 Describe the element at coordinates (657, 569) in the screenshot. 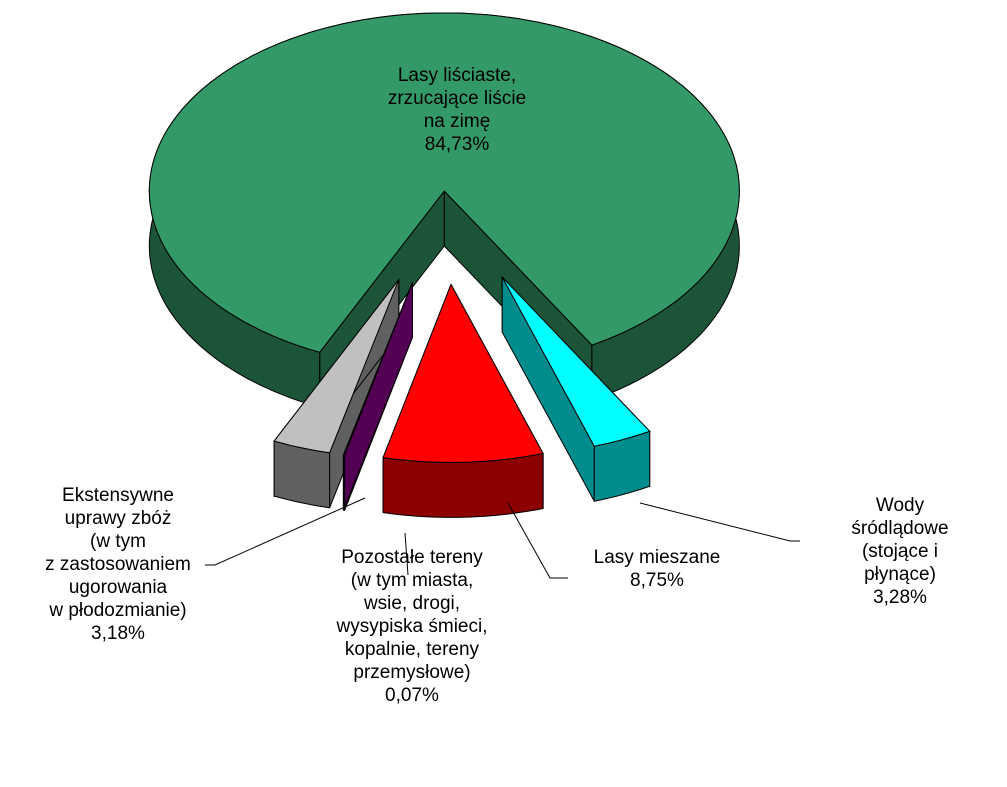

I see `data-label: Lasy mieszane 8,75%` at that location.